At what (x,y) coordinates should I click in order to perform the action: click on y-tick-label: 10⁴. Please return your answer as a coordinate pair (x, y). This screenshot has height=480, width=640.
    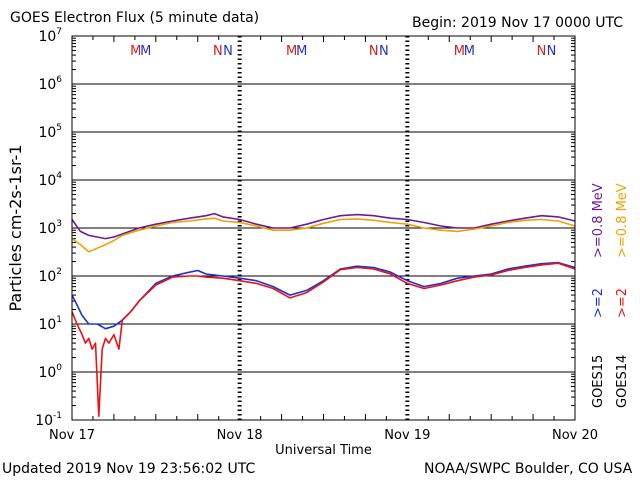
    Looking at the image, I should click on (50, 180).